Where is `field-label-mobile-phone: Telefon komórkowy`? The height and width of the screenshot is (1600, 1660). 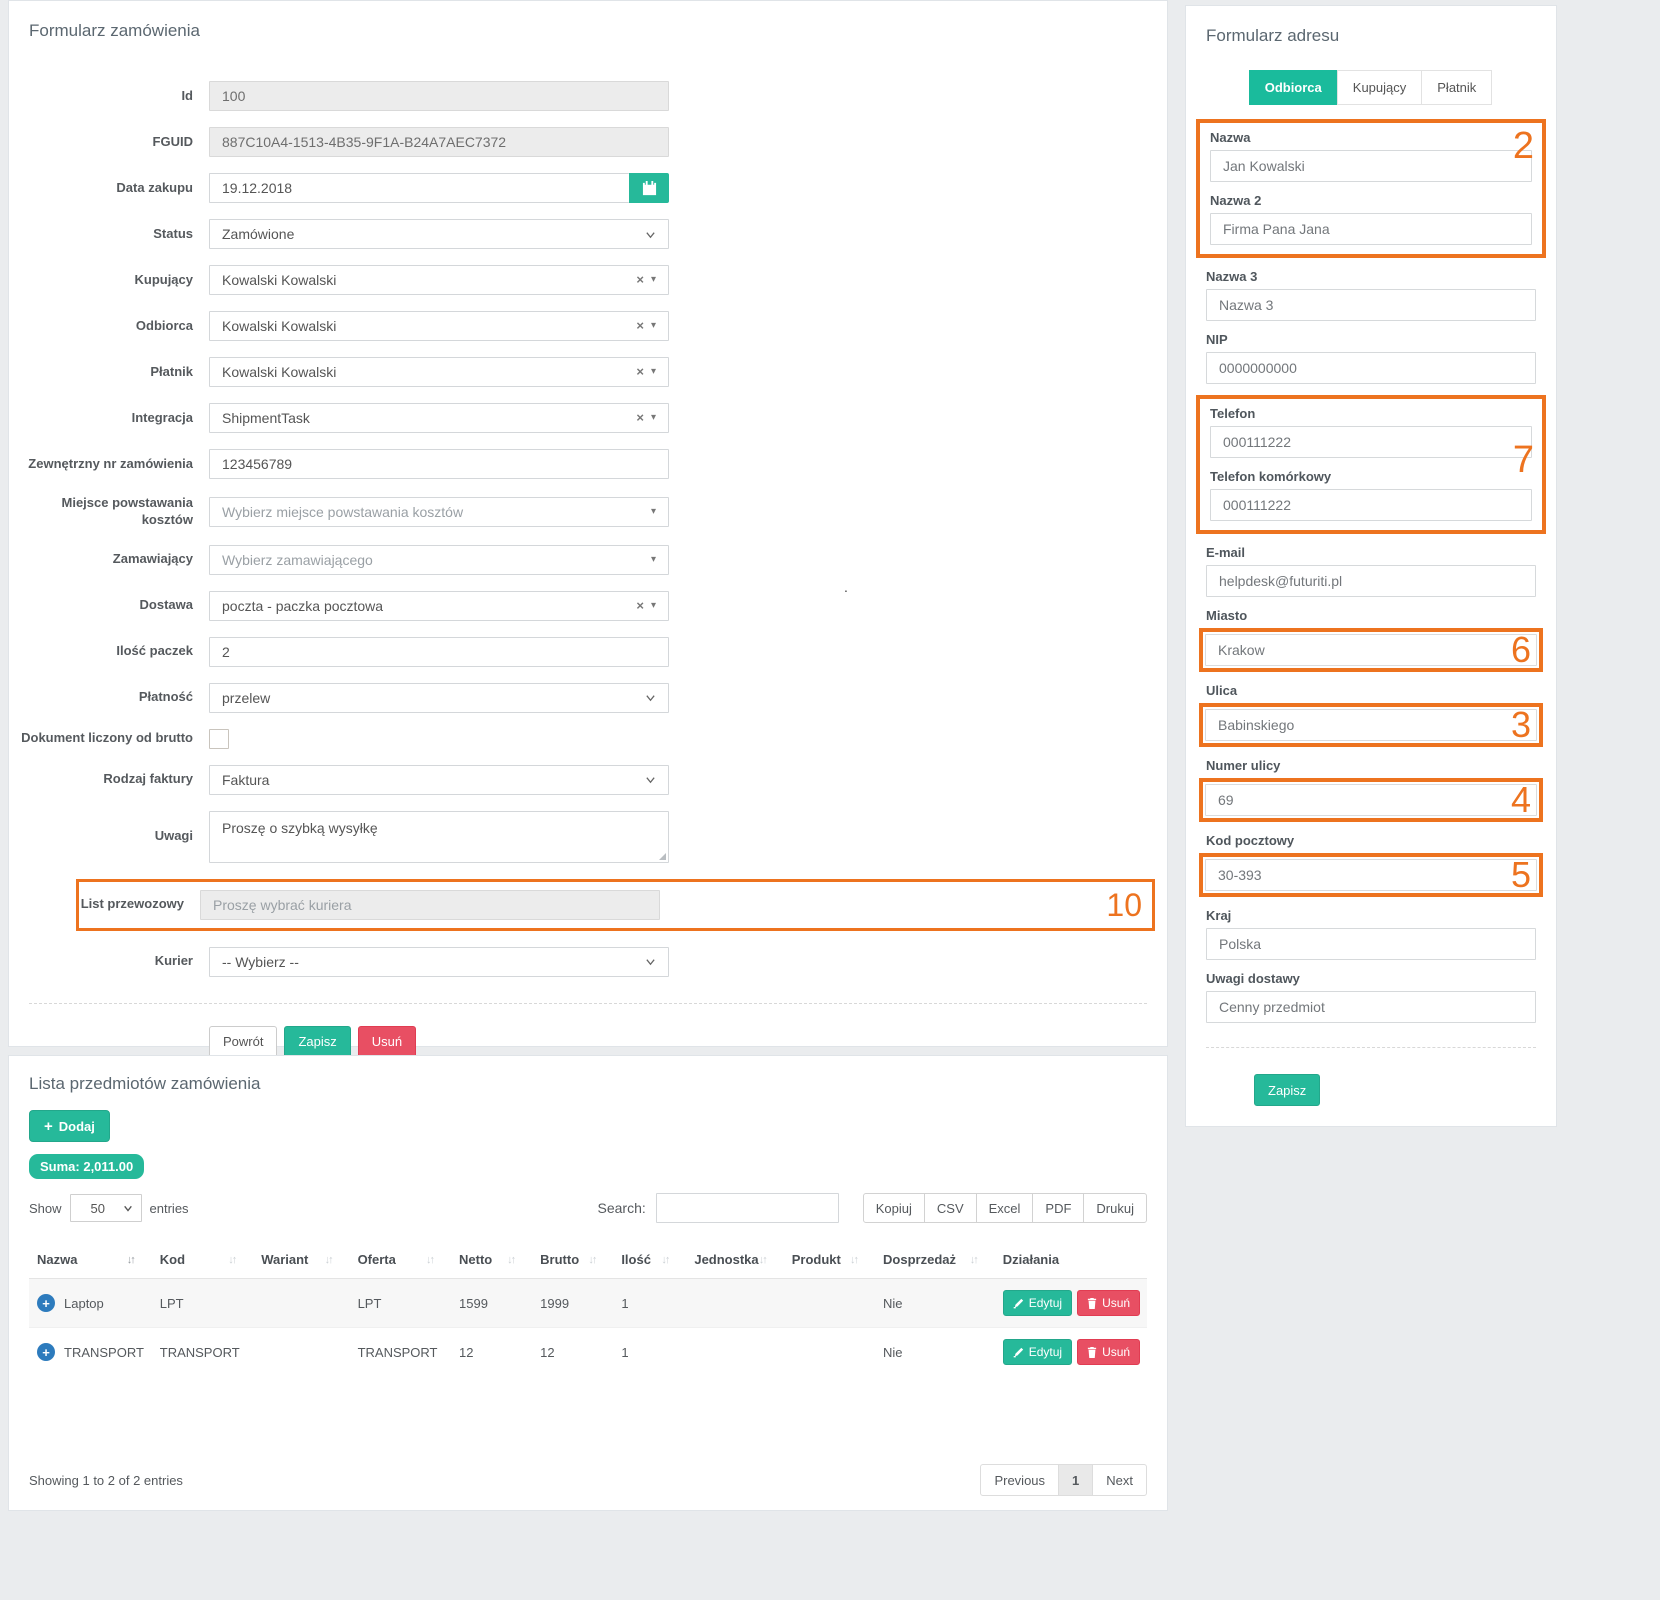
field-label-mobile-phone: Telefon komórkowy is located at coordinates (1271, 476).